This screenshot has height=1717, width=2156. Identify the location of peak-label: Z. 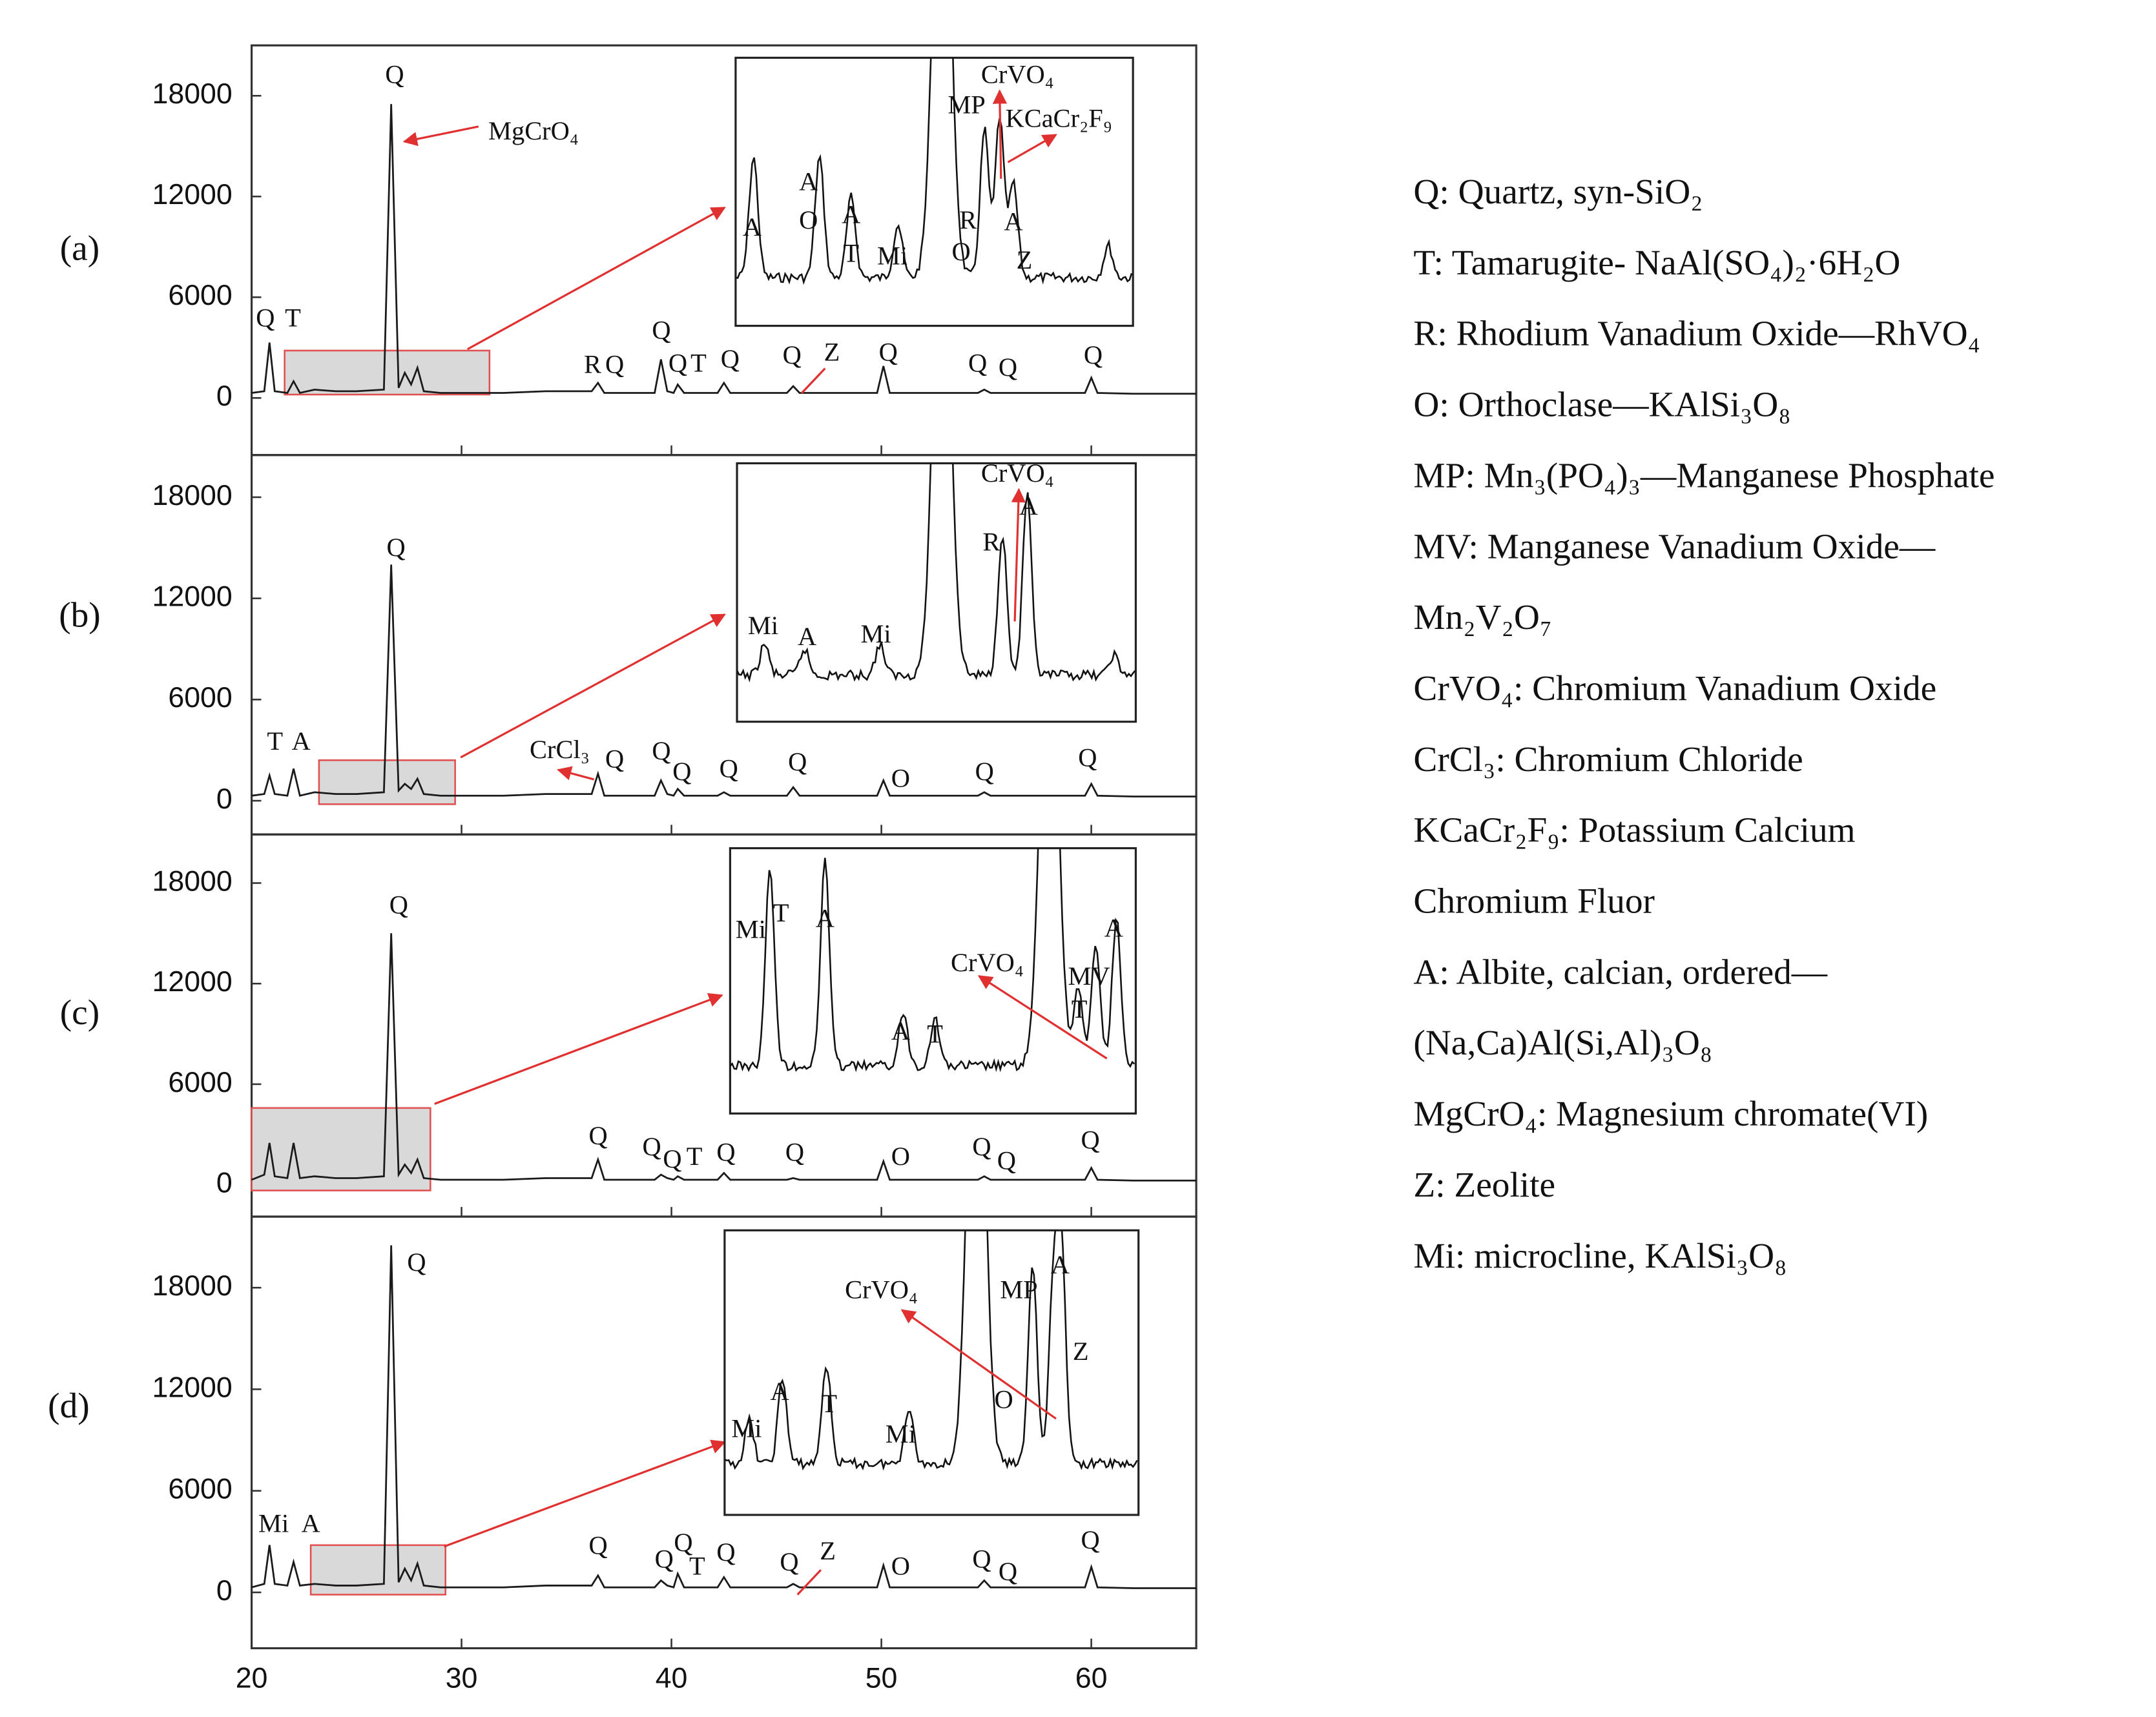
(832, 353).